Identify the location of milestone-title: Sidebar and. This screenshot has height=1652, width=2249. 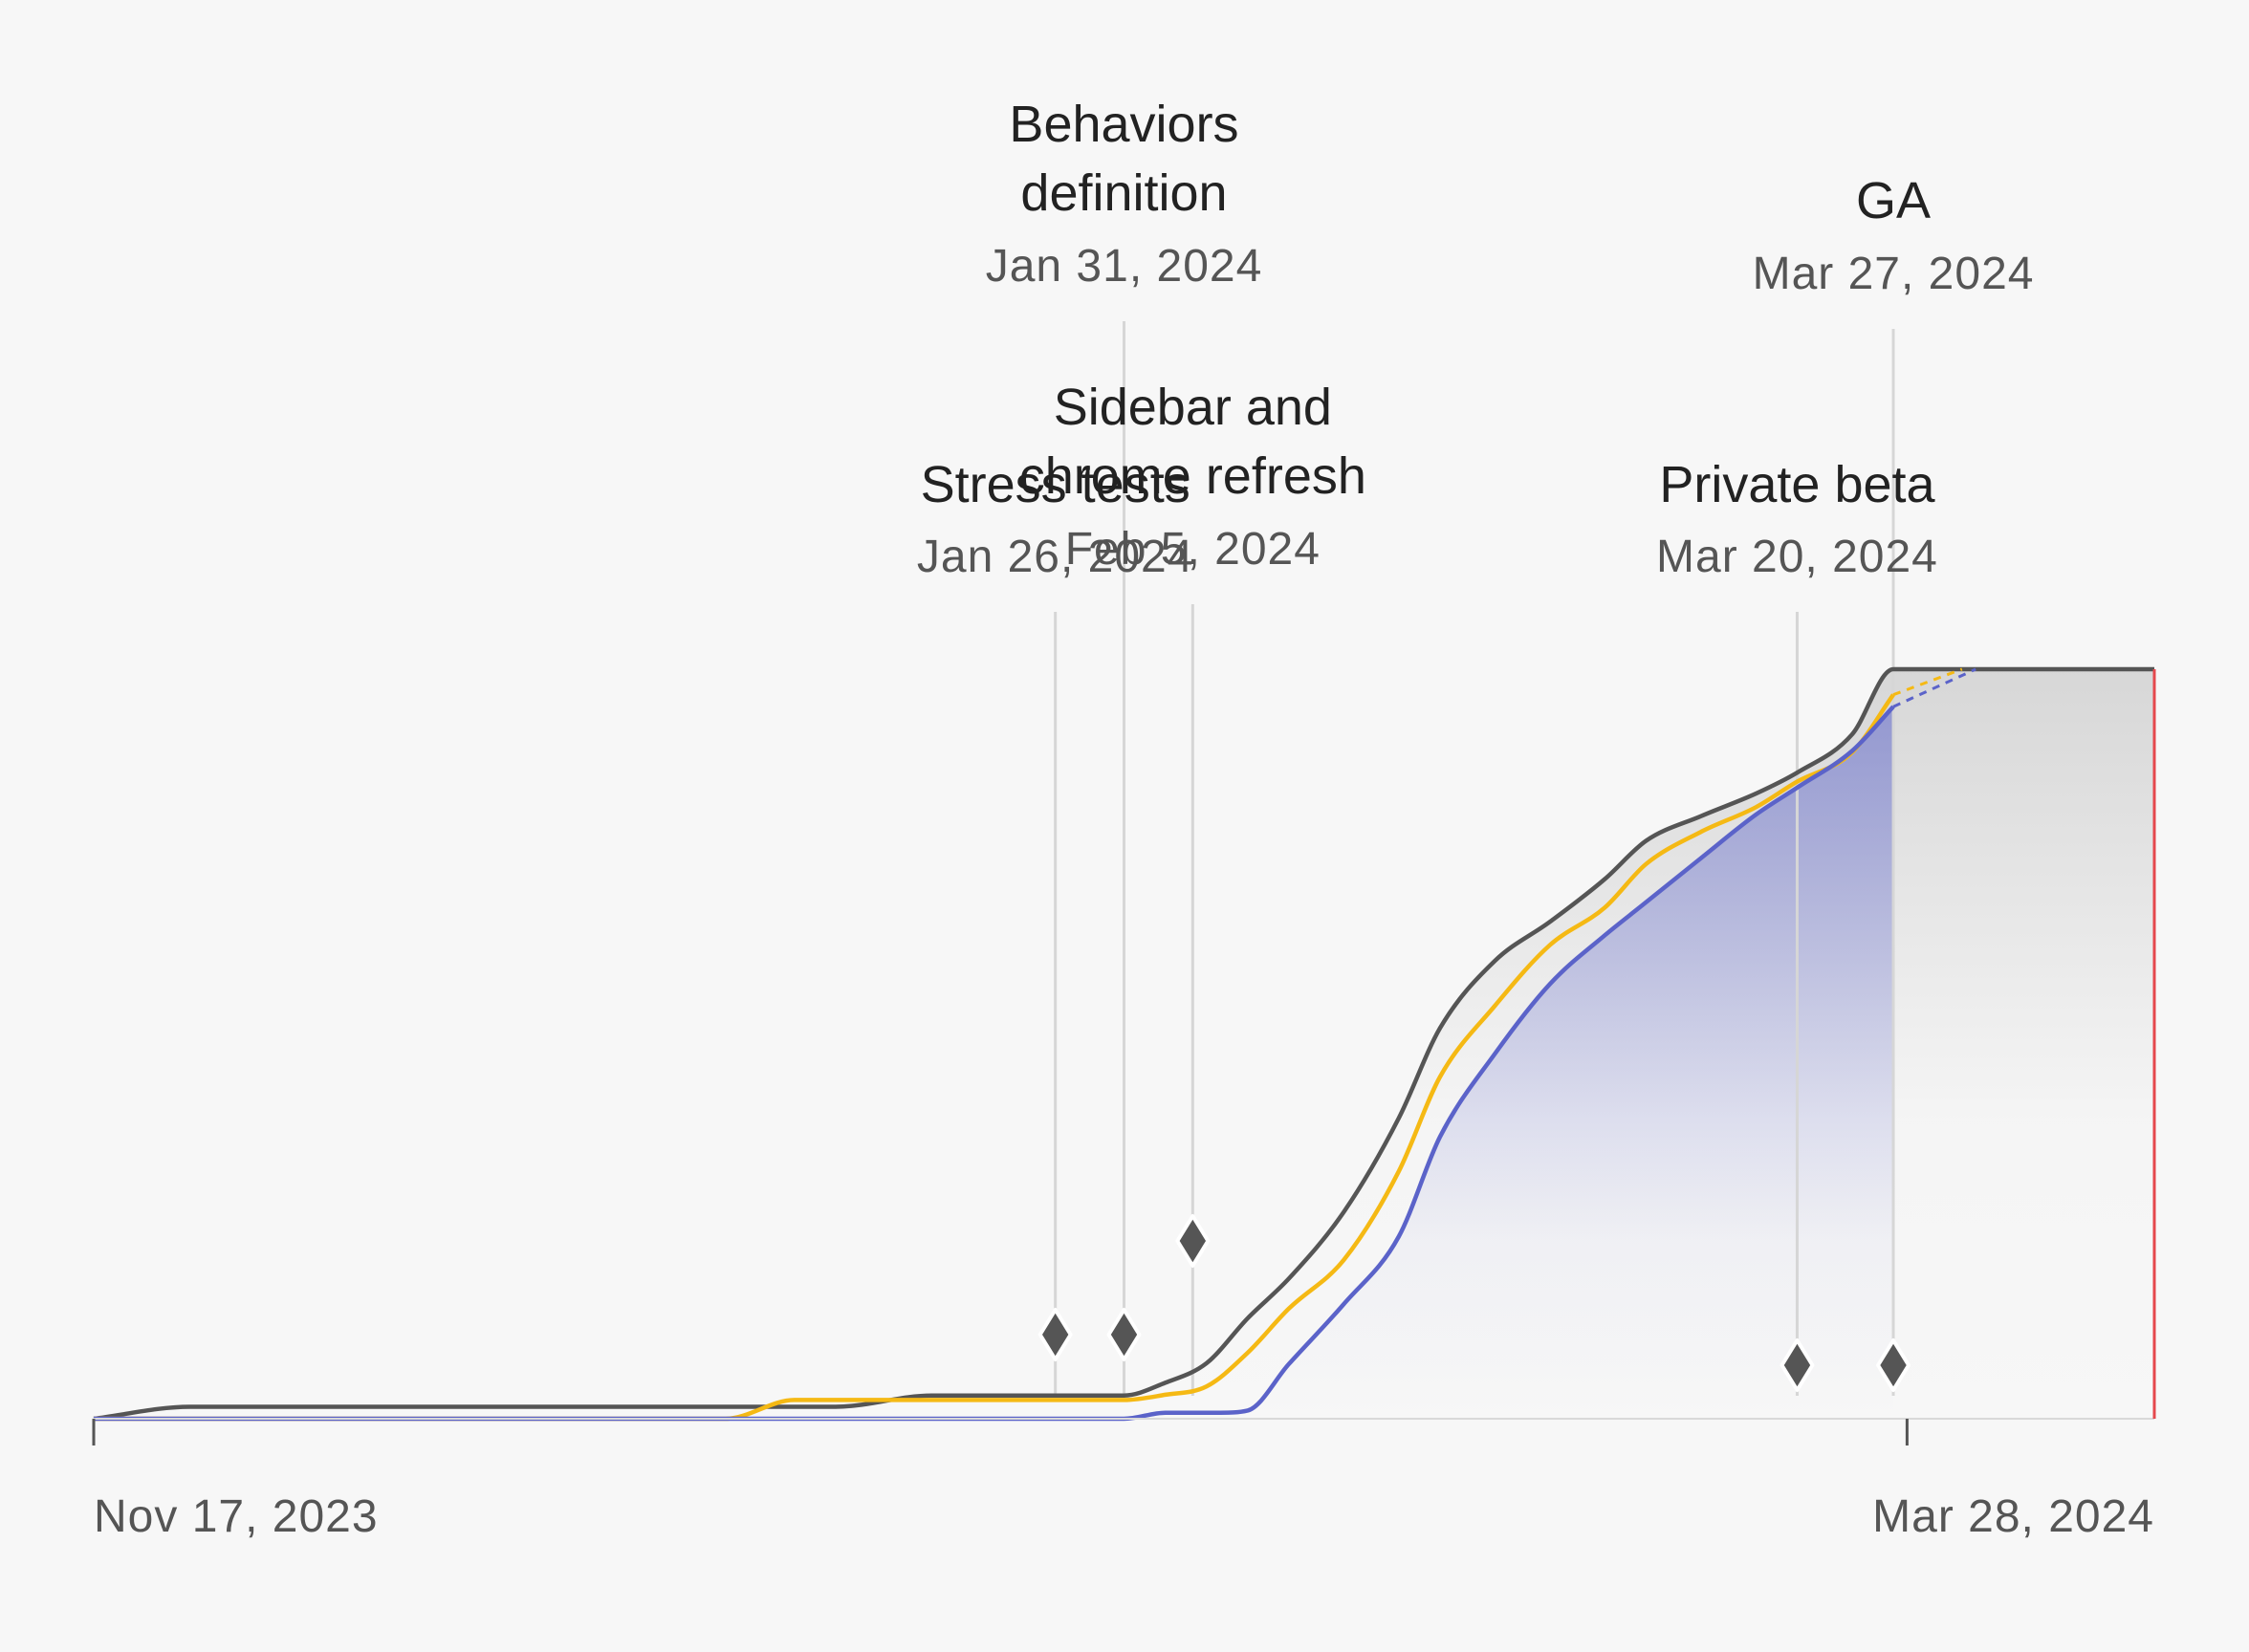
(1193, 407).